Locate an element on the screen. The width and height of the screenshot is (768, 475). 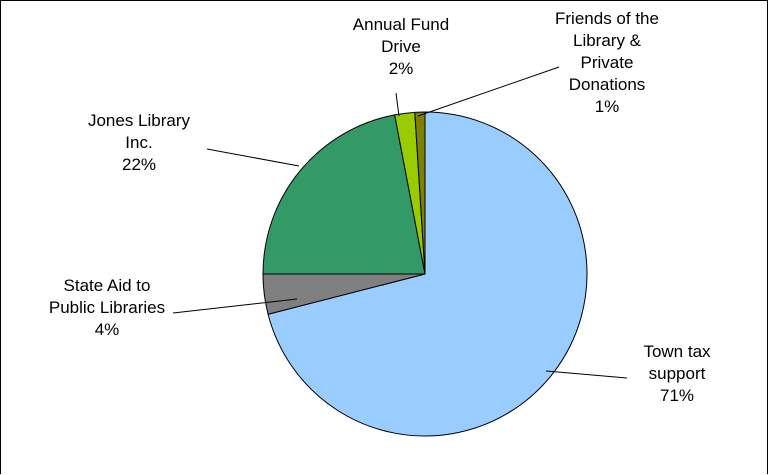
slice-label-0: Town tax support 71% is located at coordinates (677, 373).